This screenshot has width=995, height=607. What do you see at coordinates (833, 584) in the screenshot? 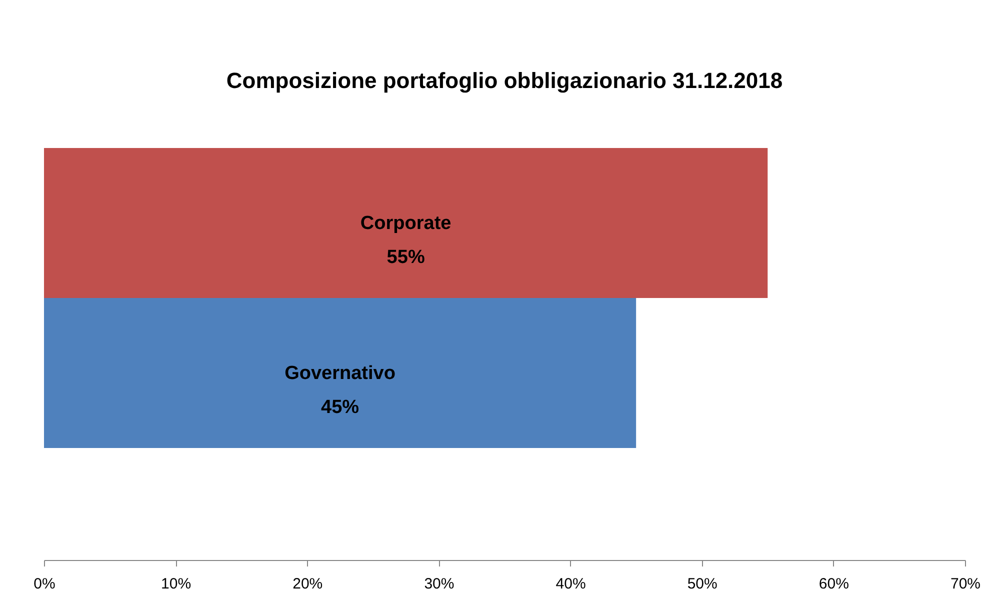
I see `x-tick-label: 60%` at bounding box center [833, 584].